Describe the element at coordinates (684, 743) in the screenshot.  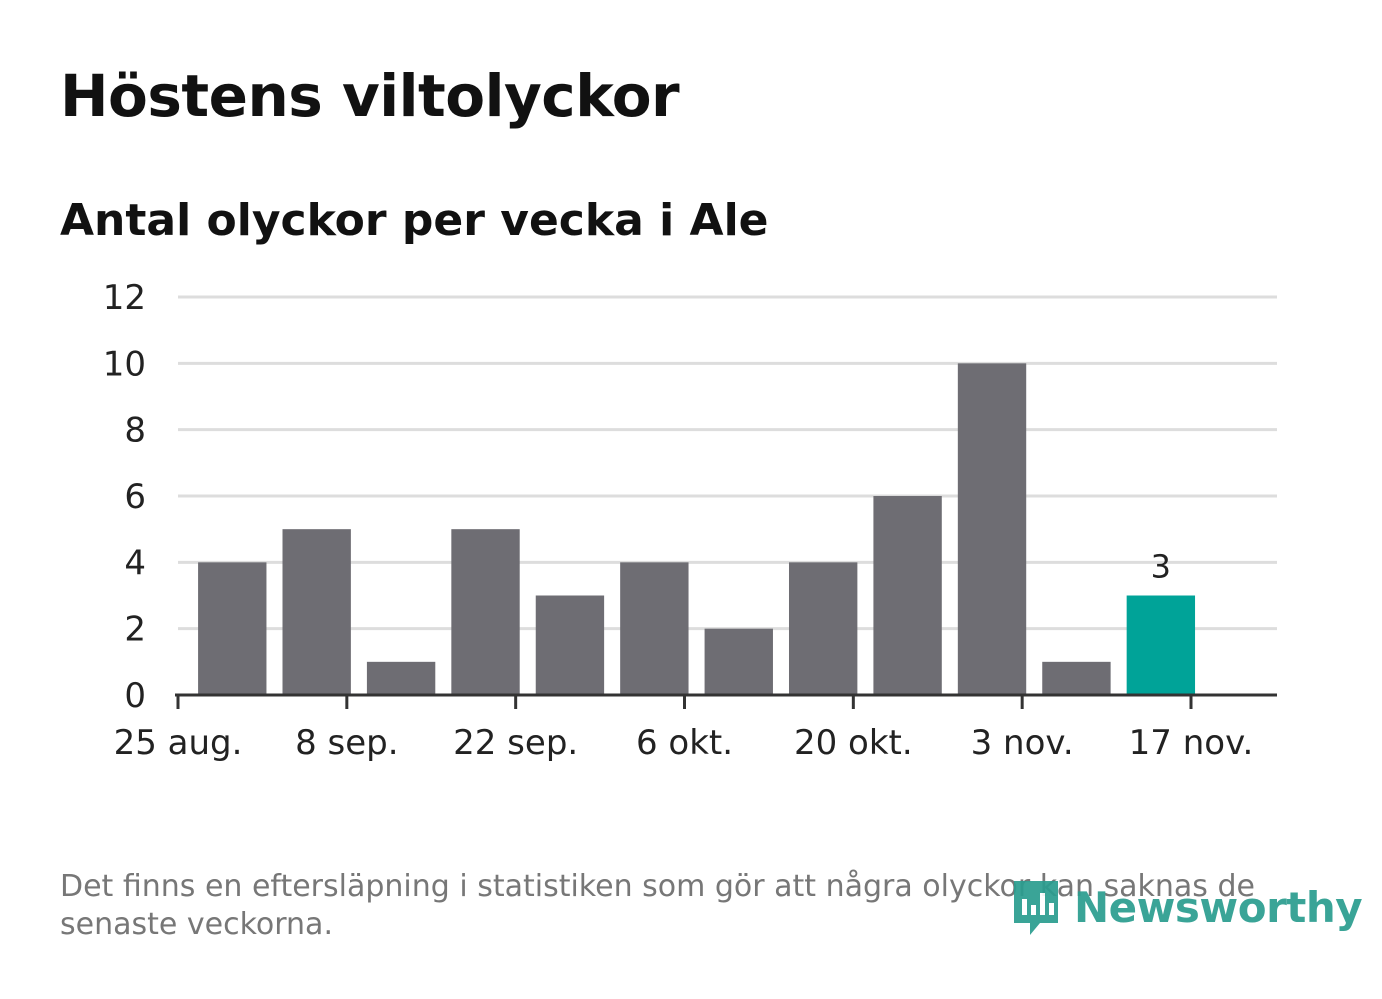
I see `x-tick-label: 6 okt.` at that location.